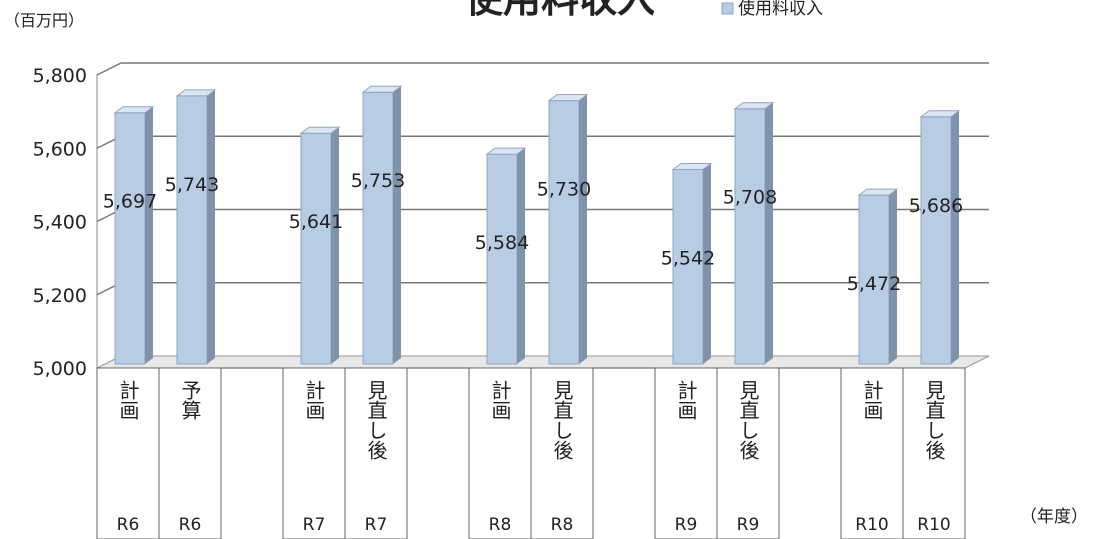 The width and height of the screenshot is (1102, 539). Describe the element at coordinates (750, 198) in the screenshot. I see `data-label: 5,708` at that location.